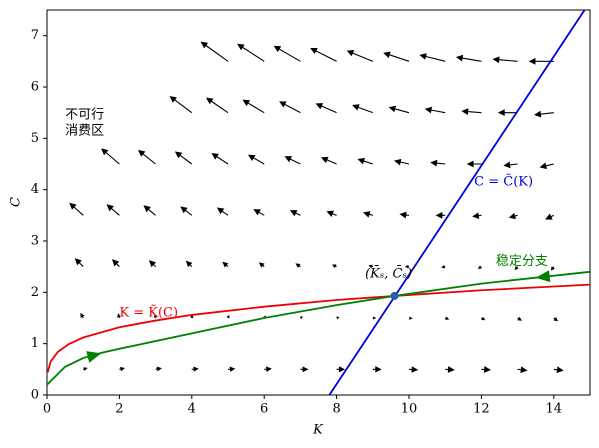  I want to click on y-tick-label: 4, so click(35, 189).